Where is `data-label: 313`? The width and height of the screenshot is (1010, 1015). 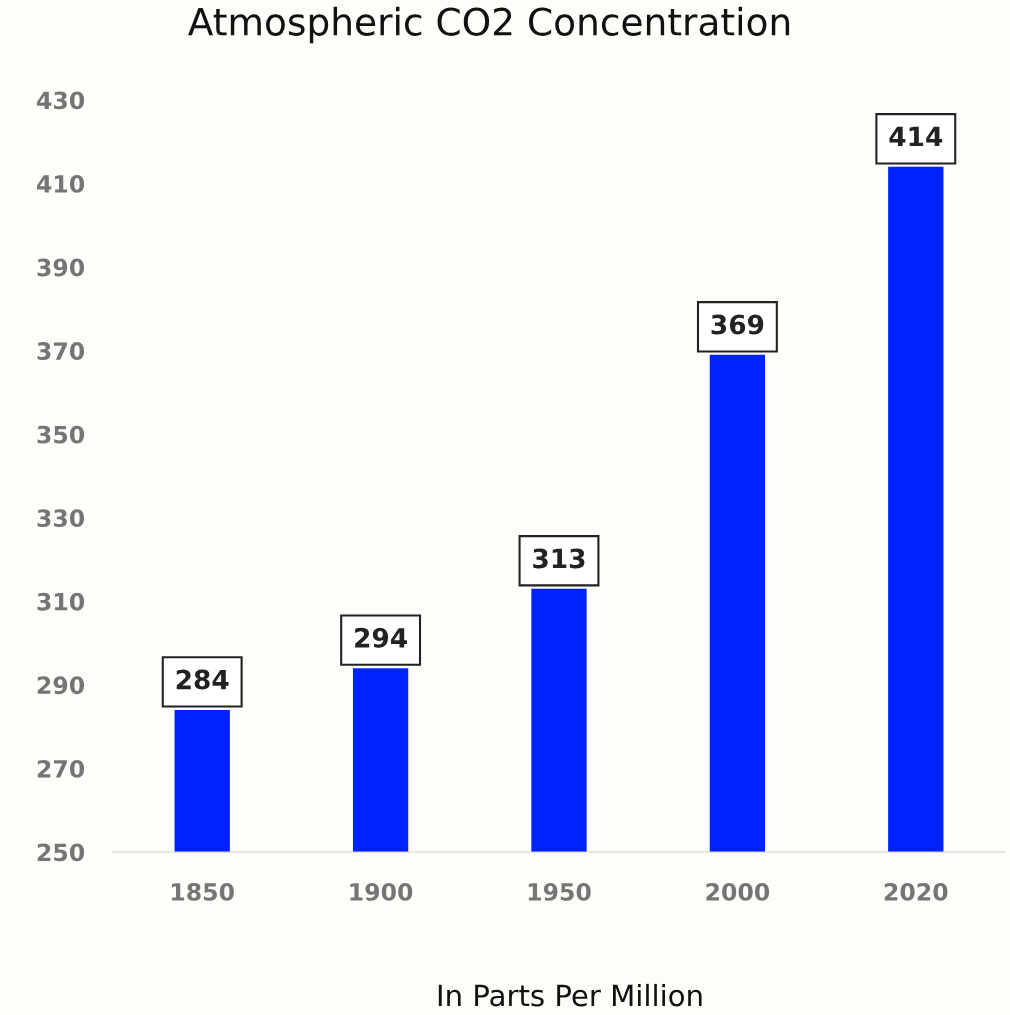
data-label: 313 is located at coordinates (559, 558).